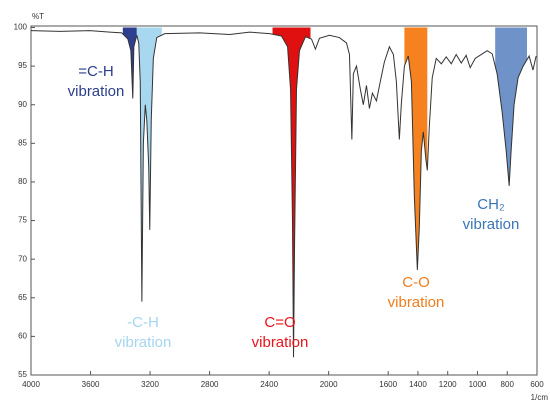 This screenshot has height=406, width=550. What do you see at coordinates (22, 104) in the screenshot?
I see `y-tick-label: 90` at bounding box center [22, 104].